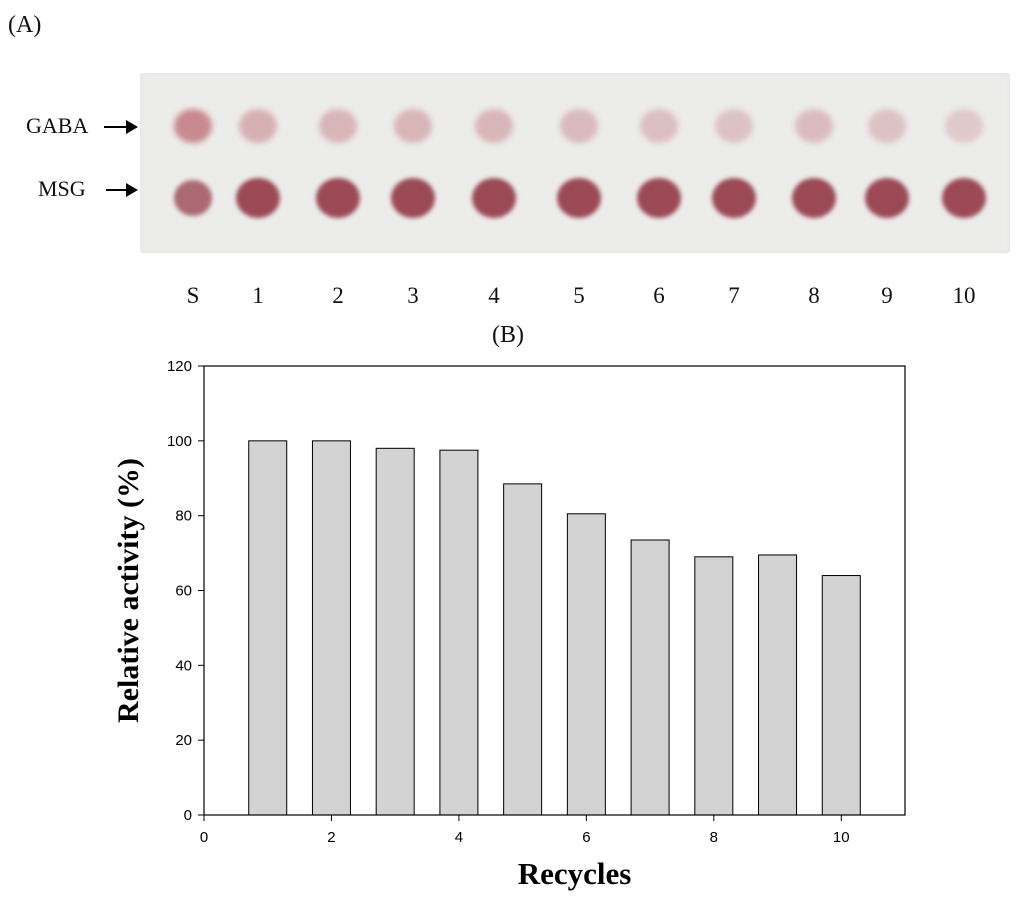 The height and width of the screenshot is (901, 1024). What do you see at coordinates (964, 295) in the screenshot?
I see `lane-label: 10` at bounding box center [964, 295].